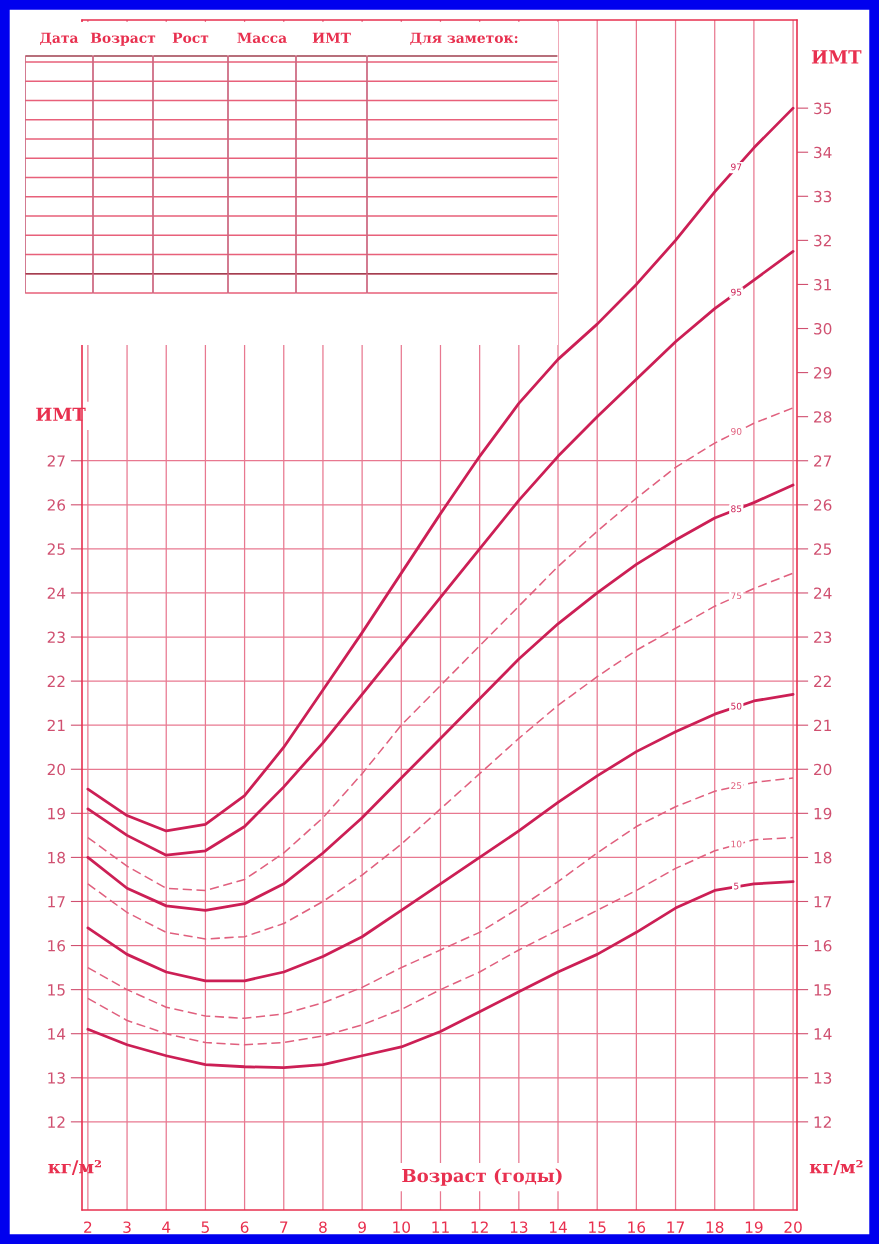  What do you see at coordinates (56, 813) in the screenshot?
I see `y-tick-label: 19` at bounding box center [56, 813].